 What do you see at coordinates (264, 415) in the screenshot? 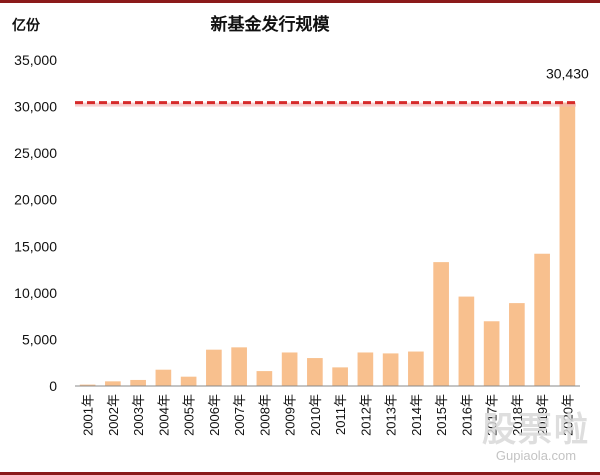
I see `x-tick-label: 2008年` at bounding box center [264, 415].